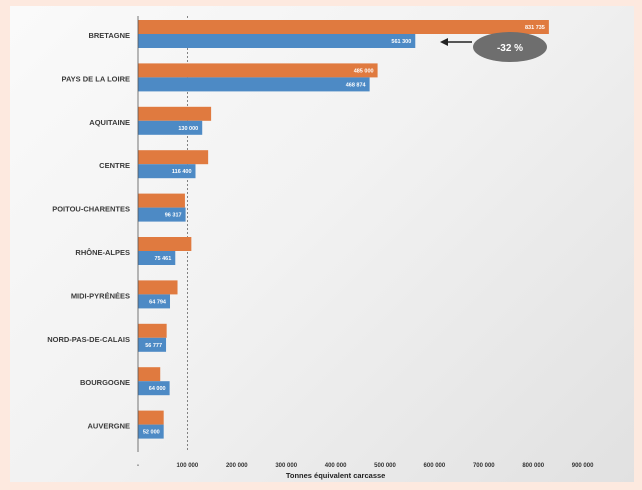 This screenshot has height=490, width=642. Describe the element at coordinates (105, 382) in the screenshot. I see `category-label: BOURGOGNE` at that location.